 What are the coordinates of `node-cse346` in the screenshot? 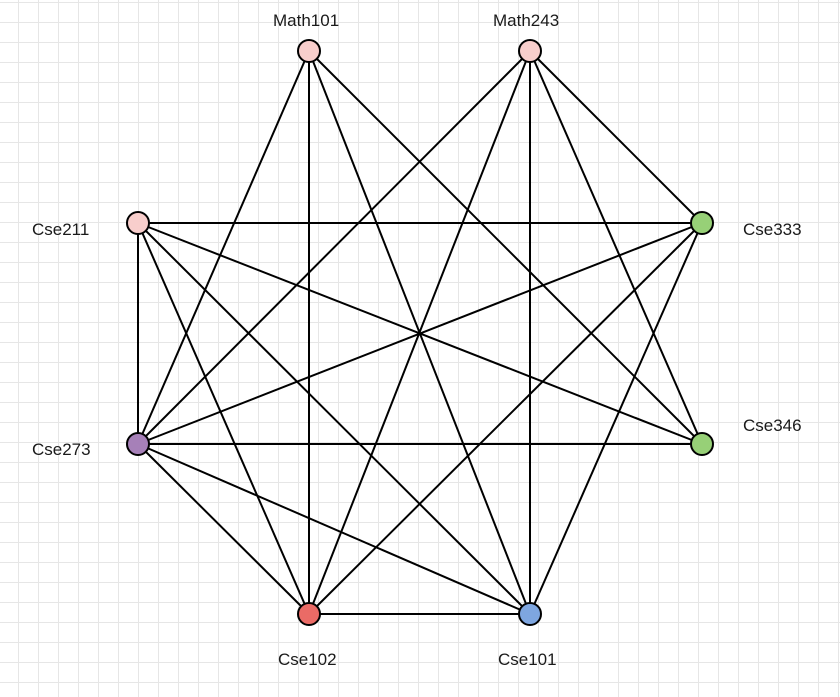 It's located at (702, 444).